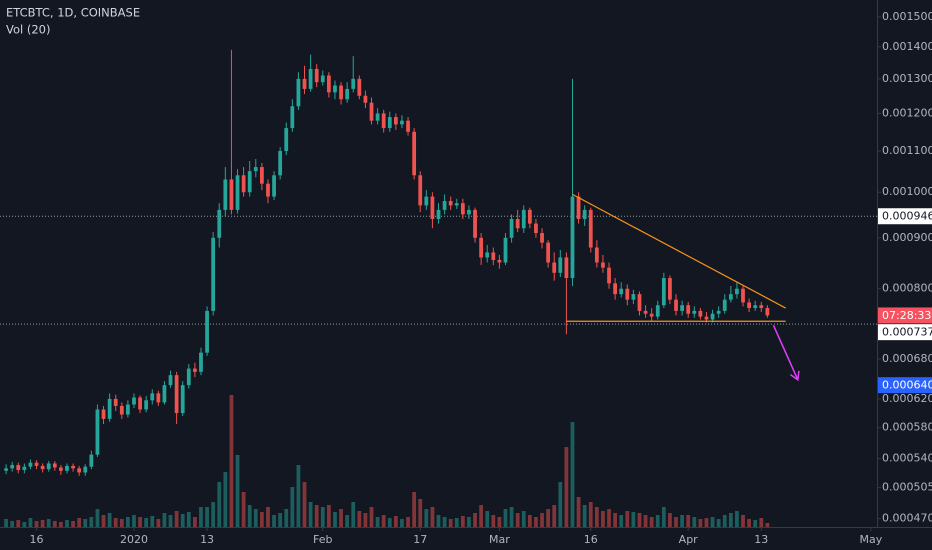  Describe the element at coordinates (907, 518) in the screenshot. I see `y-tick-label: 0.000470` at that location.